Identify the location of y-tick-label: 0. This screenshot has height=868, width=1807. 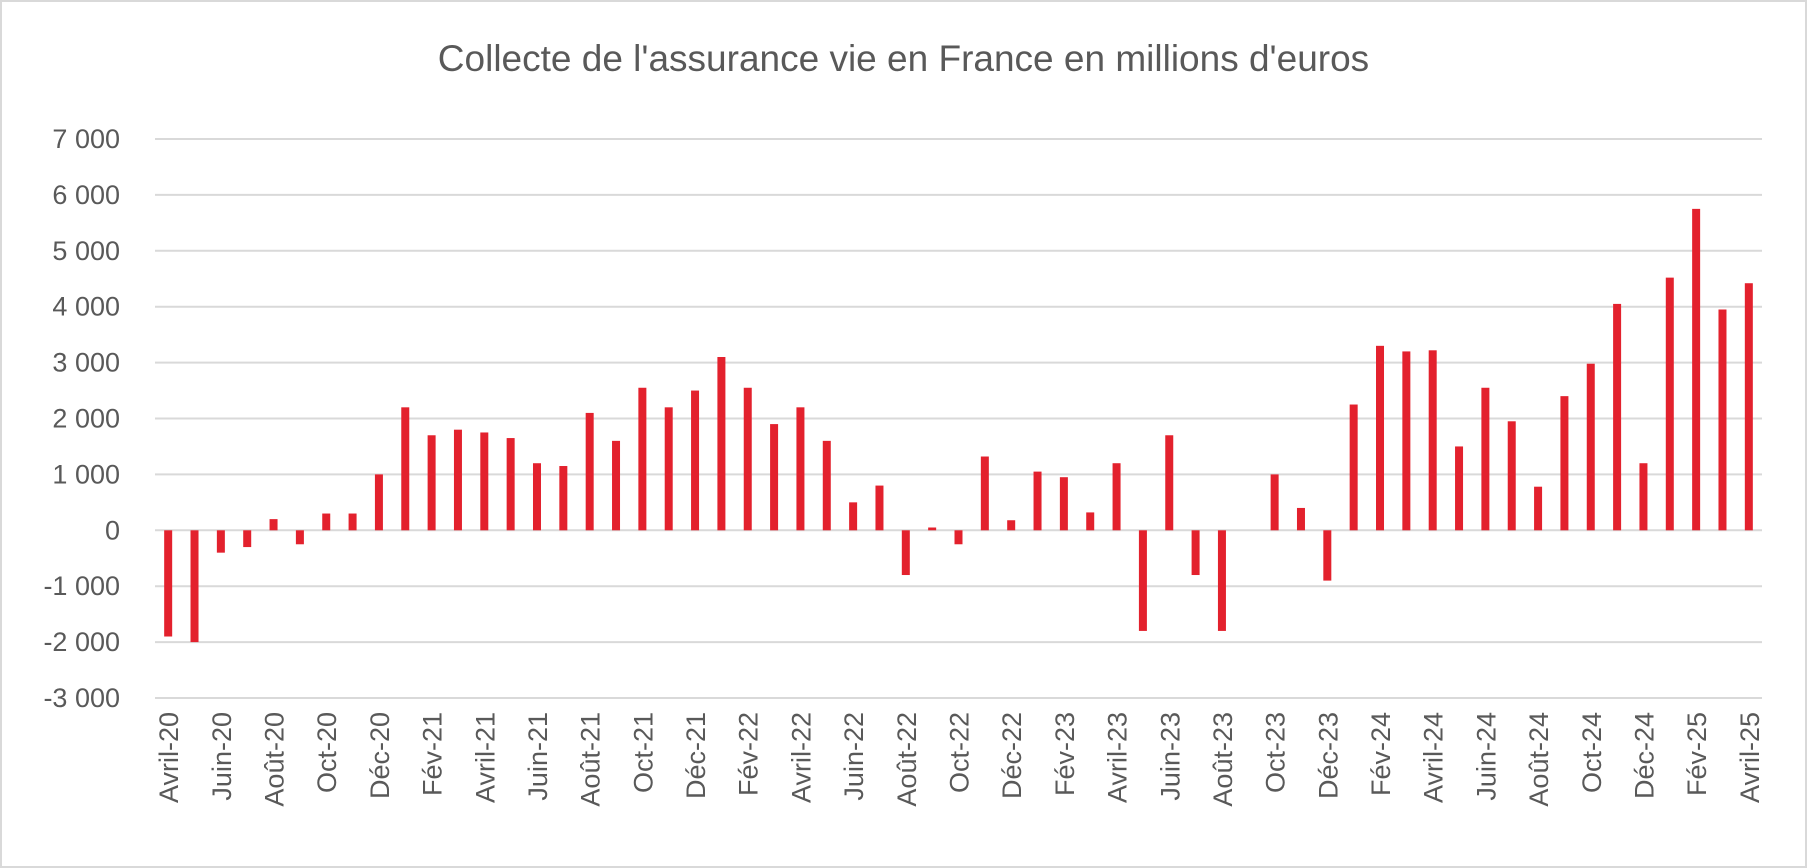
(112, 530).